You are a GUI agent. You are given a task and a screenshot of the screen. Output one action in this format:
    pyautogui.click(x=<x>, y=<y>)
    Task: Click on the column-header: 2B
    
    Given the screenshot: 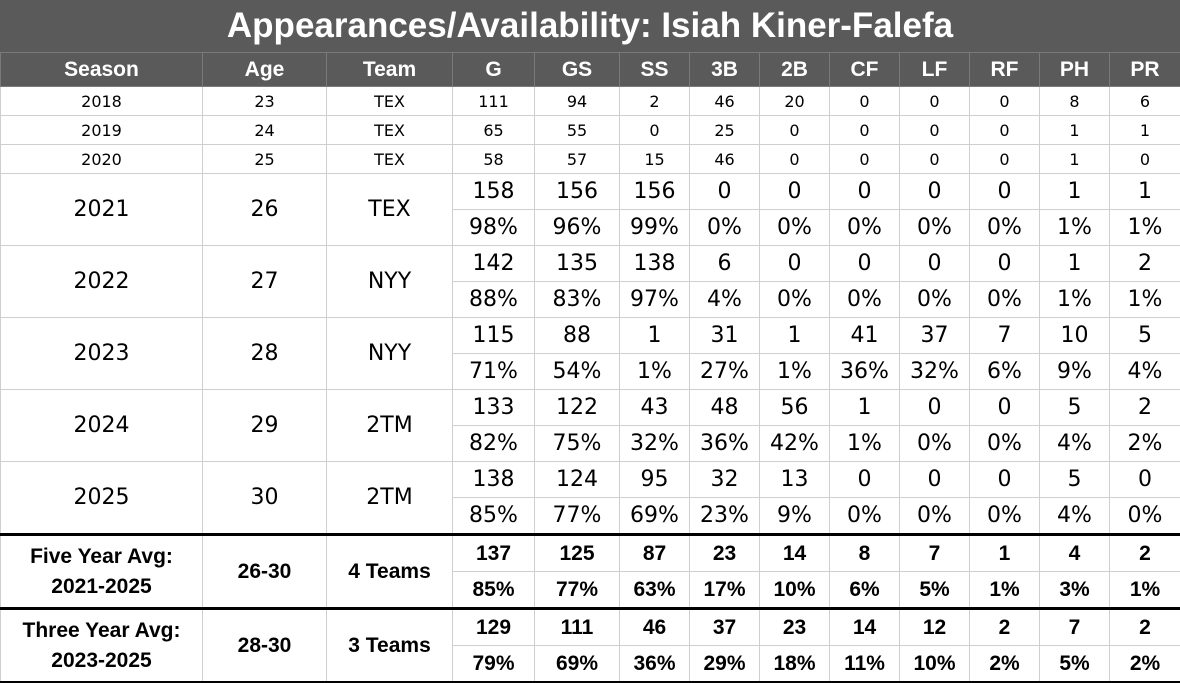 What is the action you would take?
    pyautogui.click(x=795, y=70)
    